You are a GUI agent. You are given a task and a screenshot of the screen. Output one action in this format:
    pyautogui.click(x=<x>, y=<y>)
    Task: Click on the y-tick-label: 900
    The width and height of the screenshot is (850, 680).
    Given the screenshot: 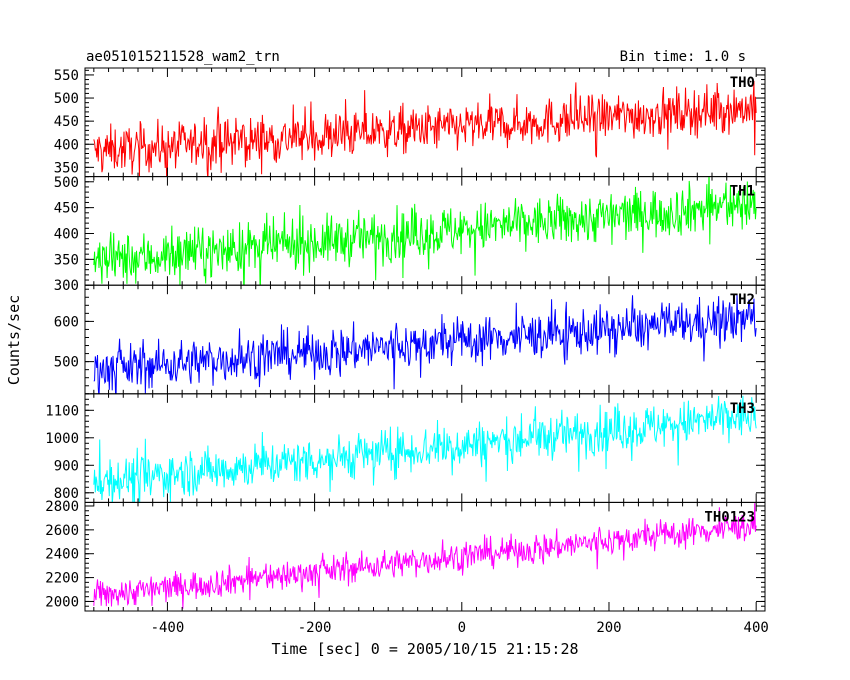 What is the action you would take?
    pyautogui.click(x=66, y=466)
    